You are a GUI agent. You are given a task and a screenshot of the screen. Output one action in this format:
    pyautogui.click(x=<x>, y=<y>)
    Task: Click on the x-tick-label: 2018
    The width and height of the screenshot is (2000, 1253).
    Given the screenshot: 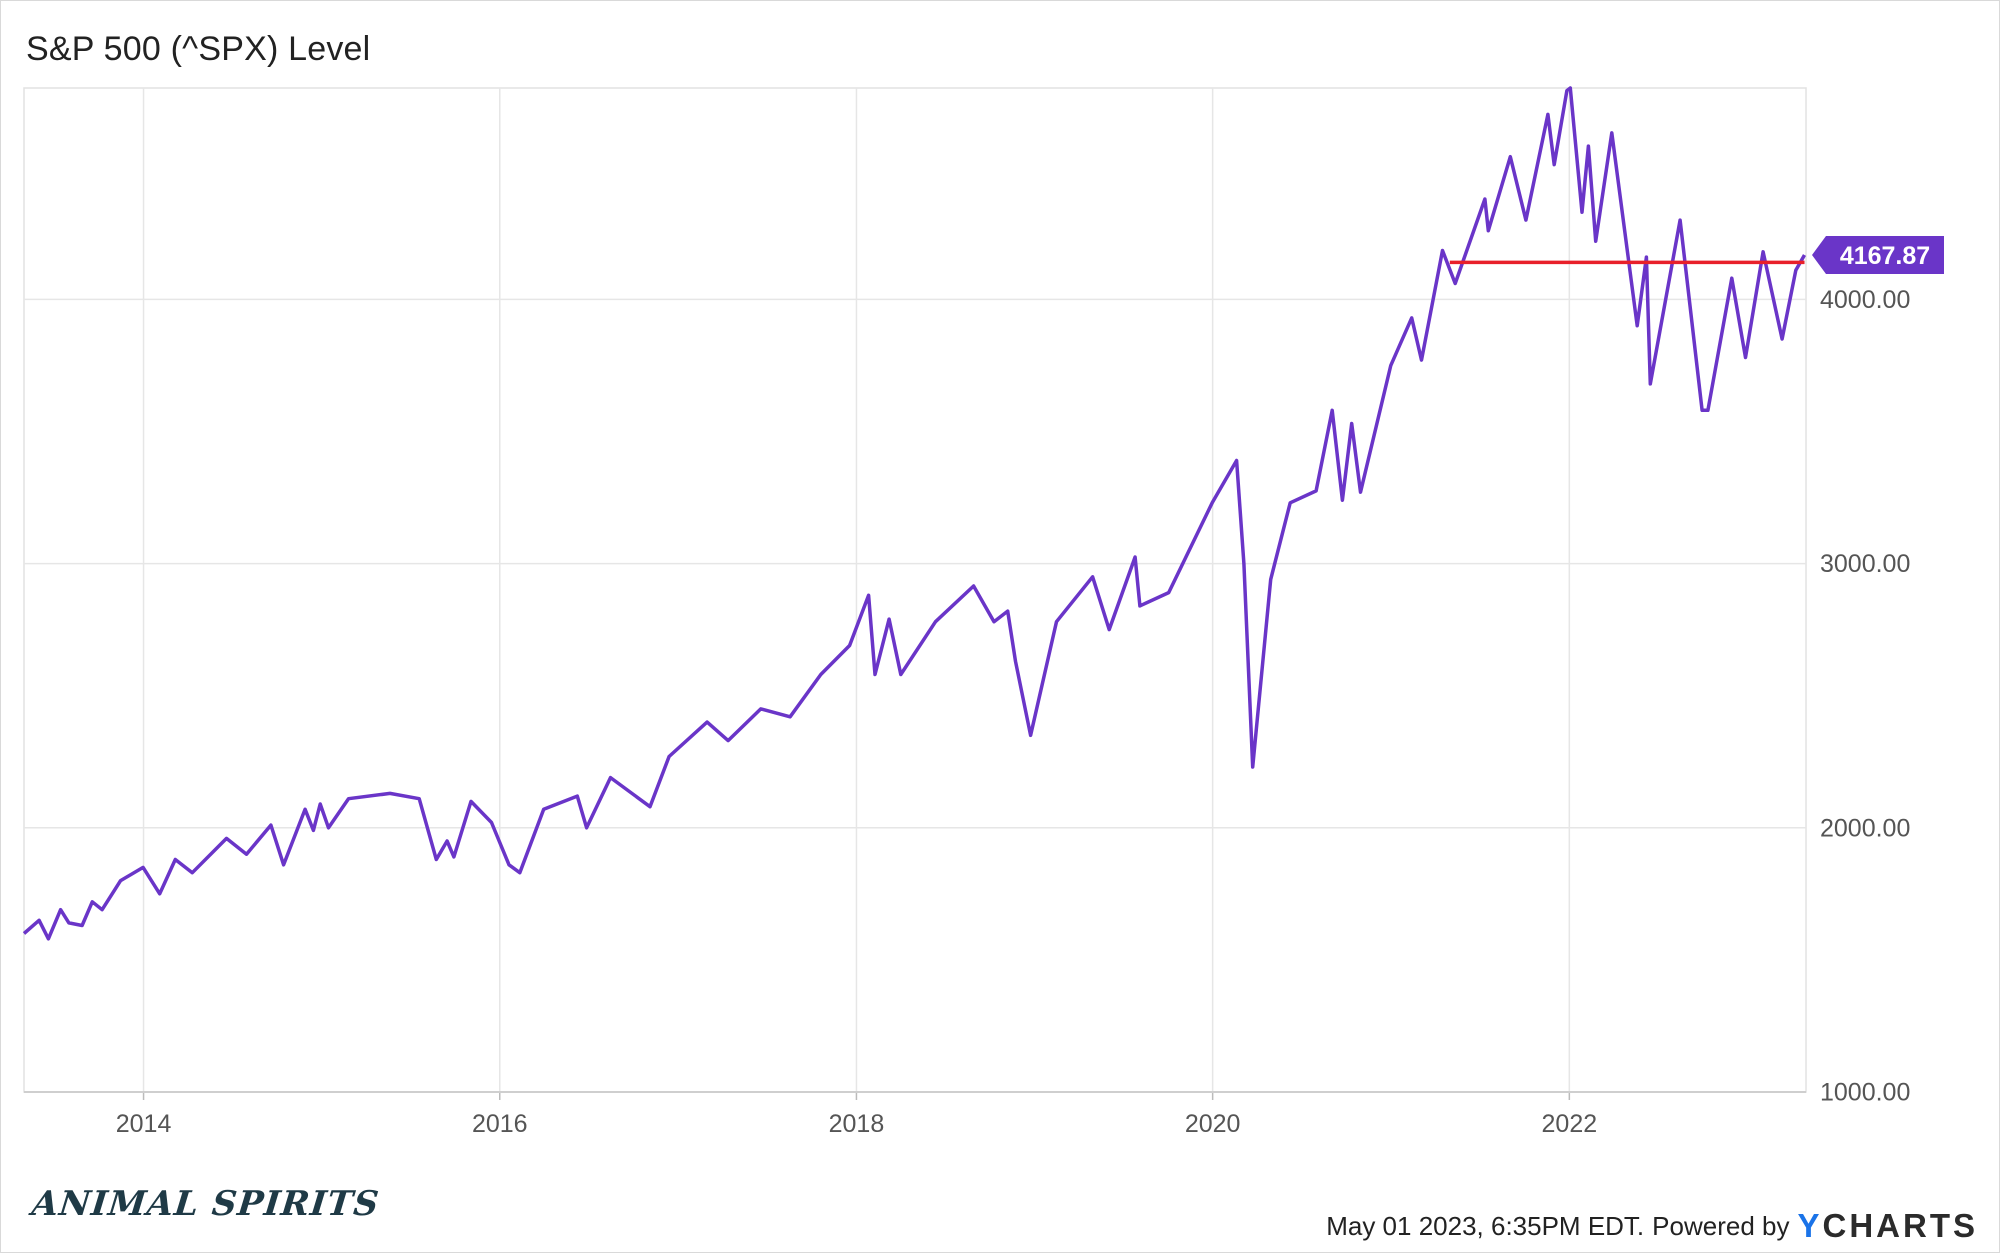 What is the action you would take?
    pyautogui.click(x=857, y=1124)
    